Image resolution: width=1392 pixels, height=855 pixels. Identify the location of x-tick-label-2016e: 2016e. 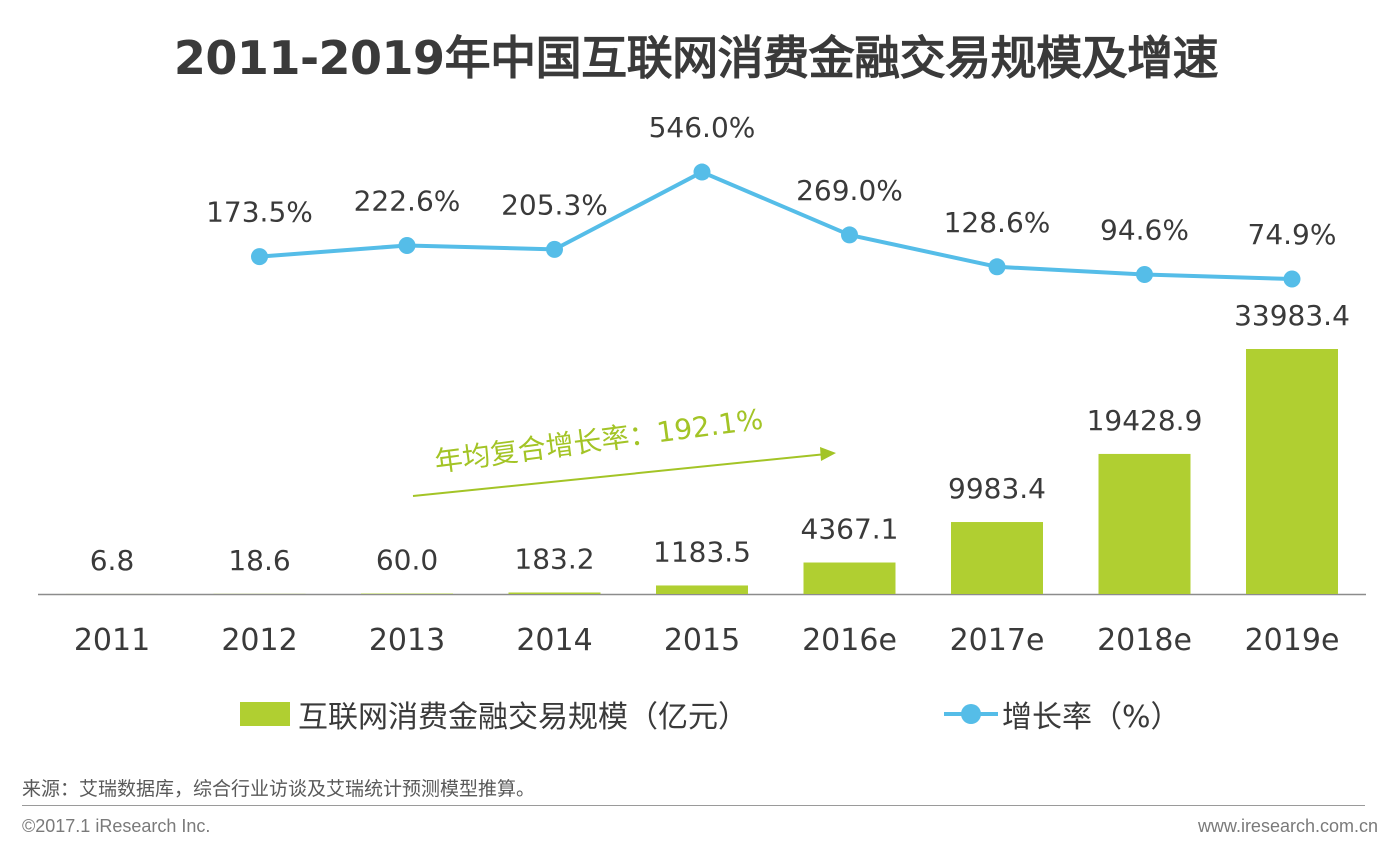
(849, 640).